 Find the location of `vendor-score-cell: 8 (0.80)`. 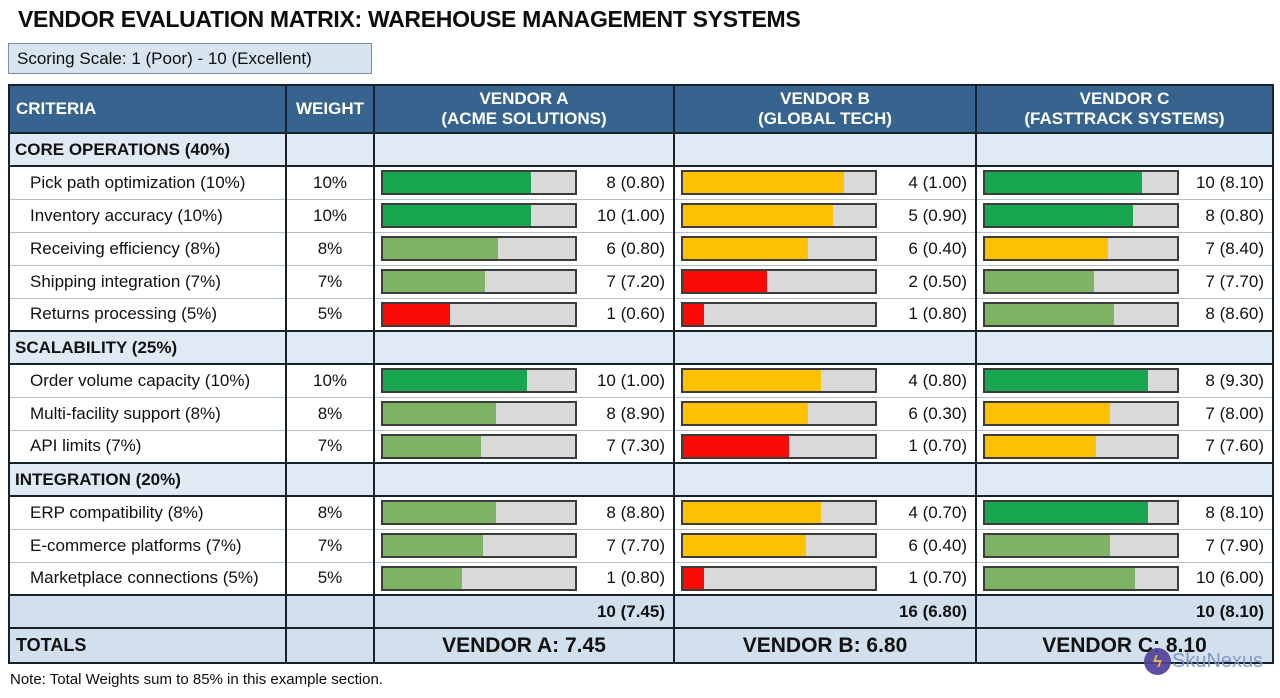

vendor-score-cell: 8 (0.80) is located at coordinates (524, 182).